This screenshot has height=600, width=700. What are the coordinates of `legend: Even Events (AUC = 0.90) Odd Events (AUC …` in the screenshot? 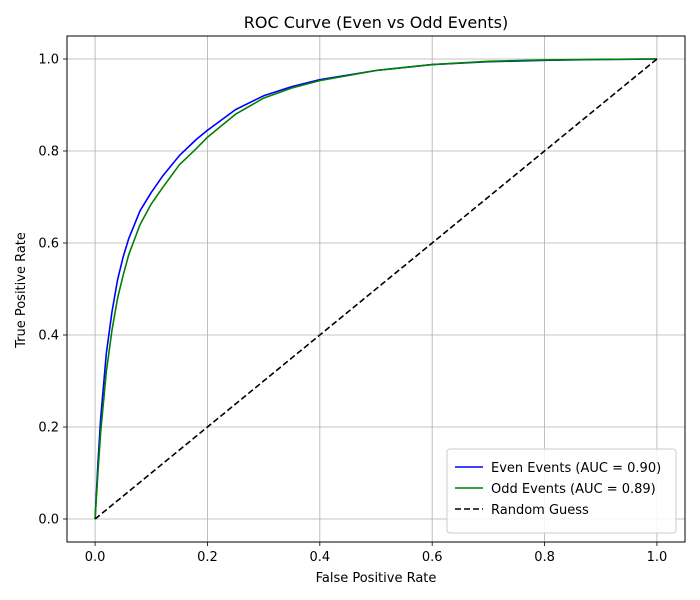 It's located at (561, 491).